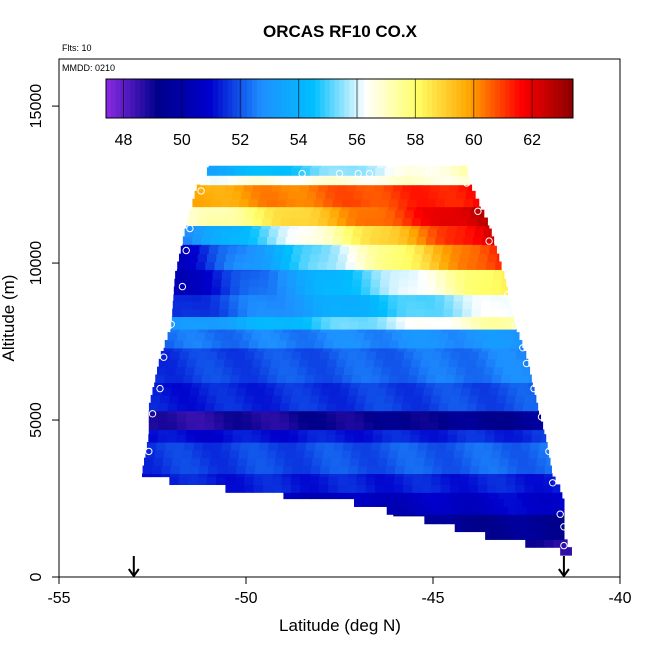 Image resolution: width=650 pixels, height=650 pixels. What do you see at coordinates (432, 598) in the screenshot?
I see `x-tick-label: -45` at bounding box center [432, 598].